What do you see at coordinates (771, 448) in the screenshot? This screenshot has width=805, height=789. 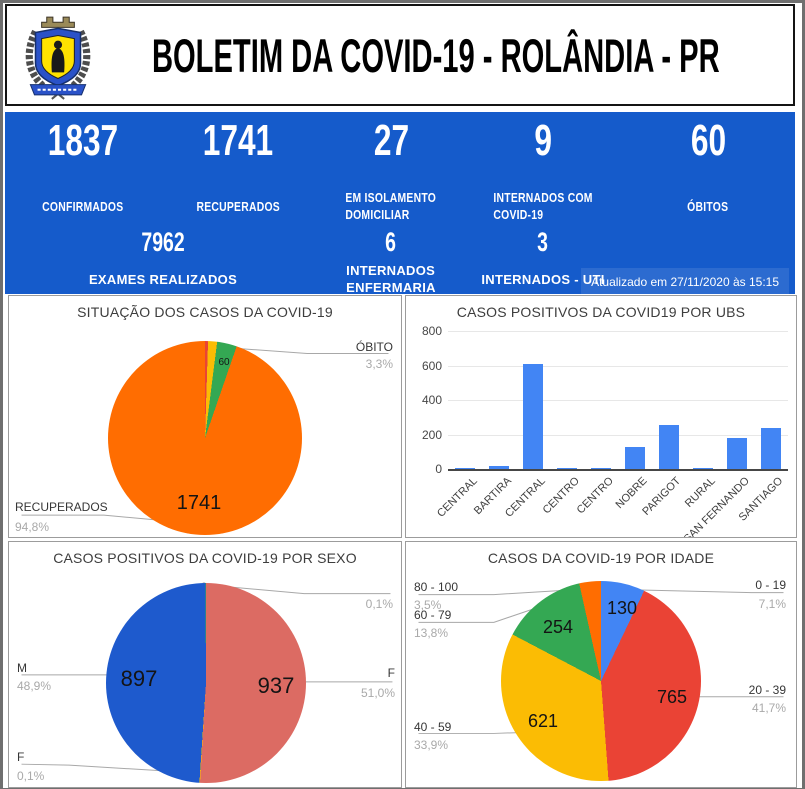 I see `bar-santiago` at bounding box center [771, 448].